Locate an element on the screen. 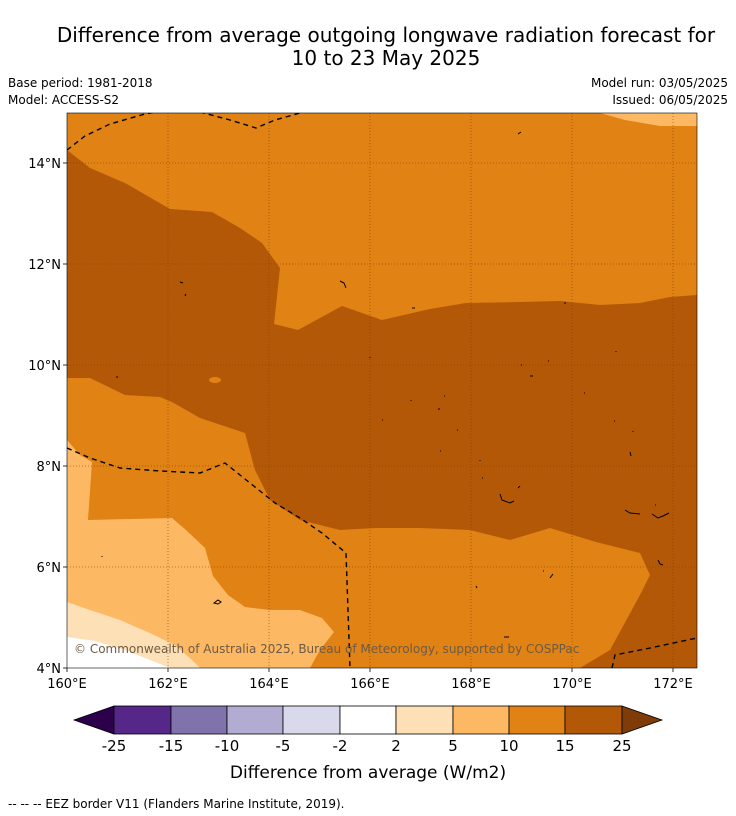 The image size is (736, 816). lon-label: 168°E is located at coordinates (471, 684).